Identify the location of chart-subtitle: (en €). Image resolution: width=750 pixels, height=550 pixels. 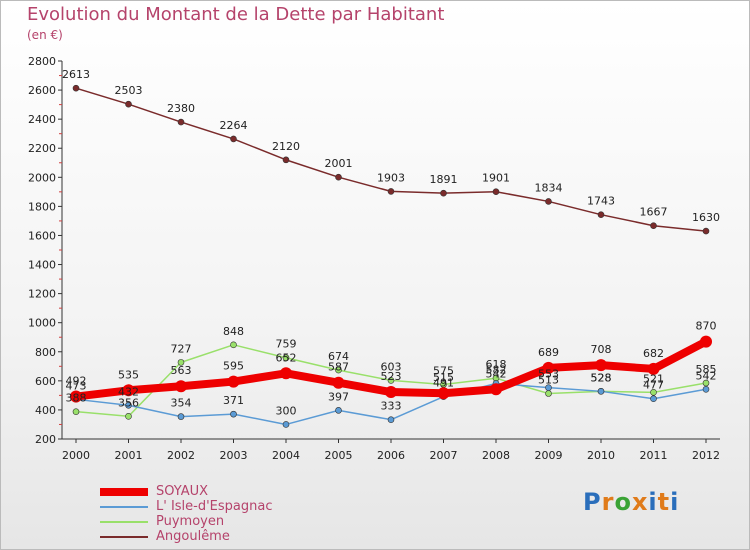
(45, 35).